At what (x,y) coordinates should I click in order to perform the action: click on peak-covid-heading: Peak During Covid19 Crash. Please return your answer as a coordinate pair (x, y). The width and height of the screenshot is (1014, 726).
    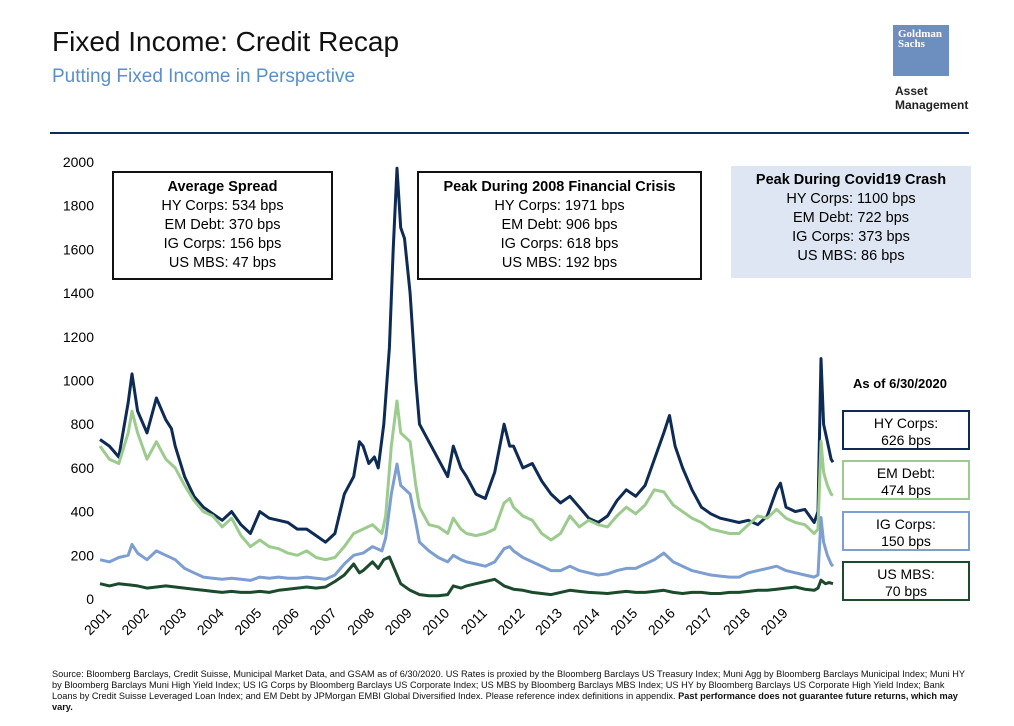
    Looking at the image, I should click on (851, 180).